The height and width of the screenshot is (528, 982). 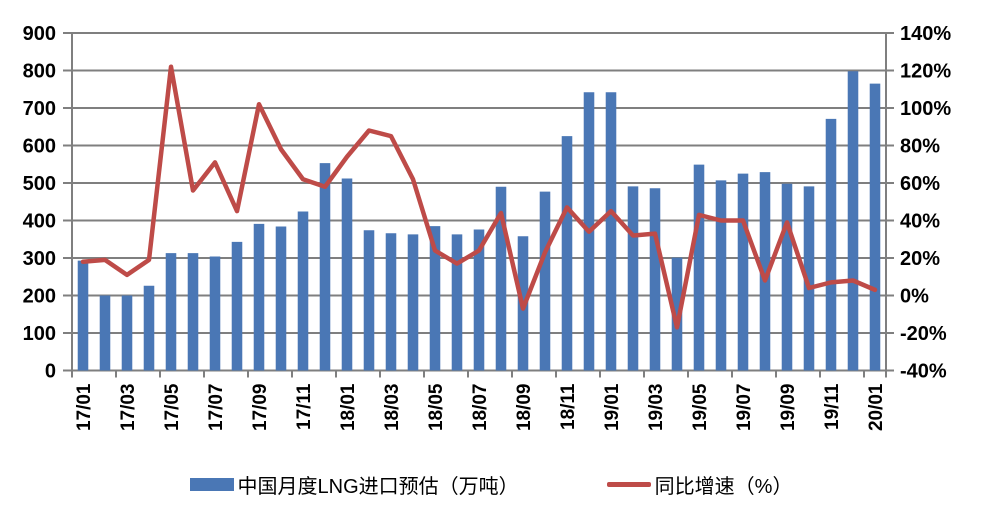 What do you see at coordinates (50, 372) in the screenshot?
I see `y-axis-left-label: 0` at bounding box center [50, 372].